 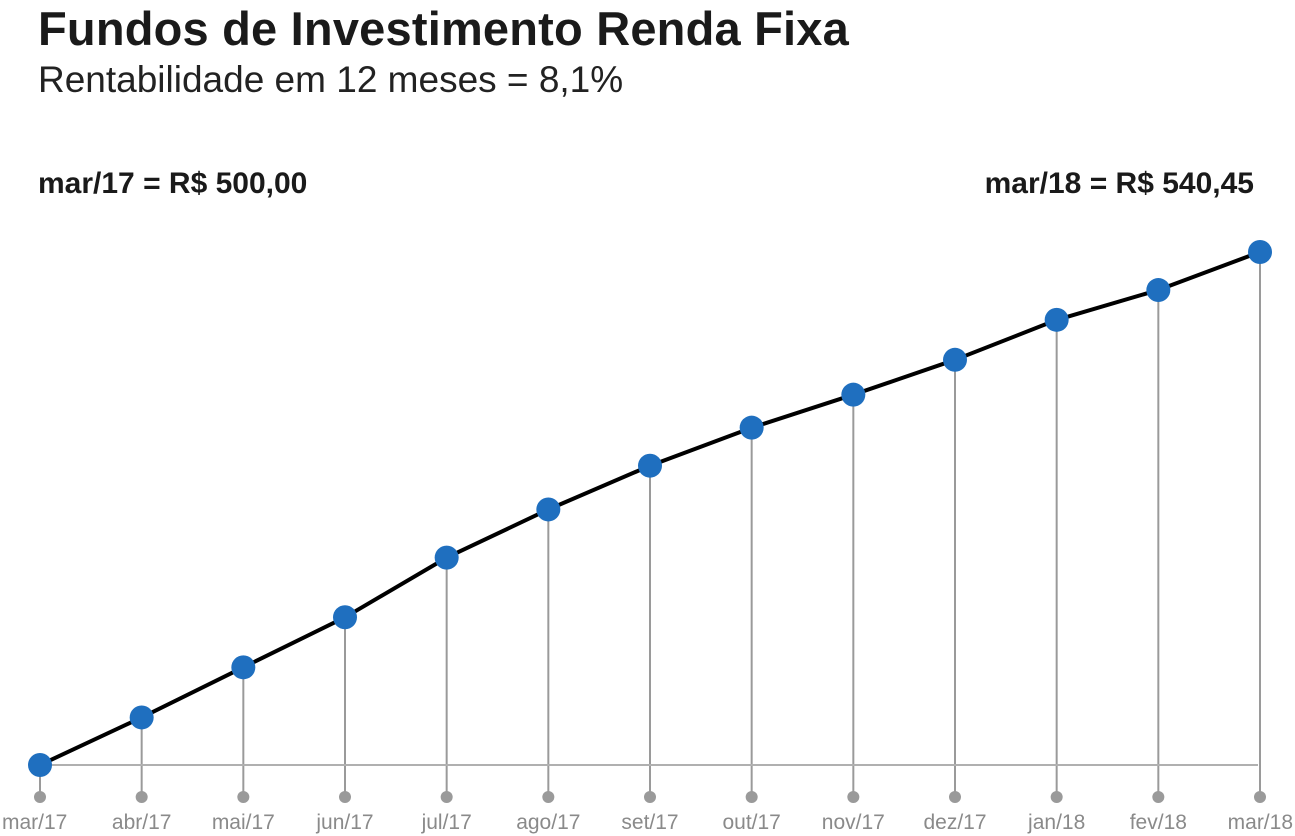 I want to click on start-value-annotation: mar/17 = R$ 500,00, so click(x=173, y=183).